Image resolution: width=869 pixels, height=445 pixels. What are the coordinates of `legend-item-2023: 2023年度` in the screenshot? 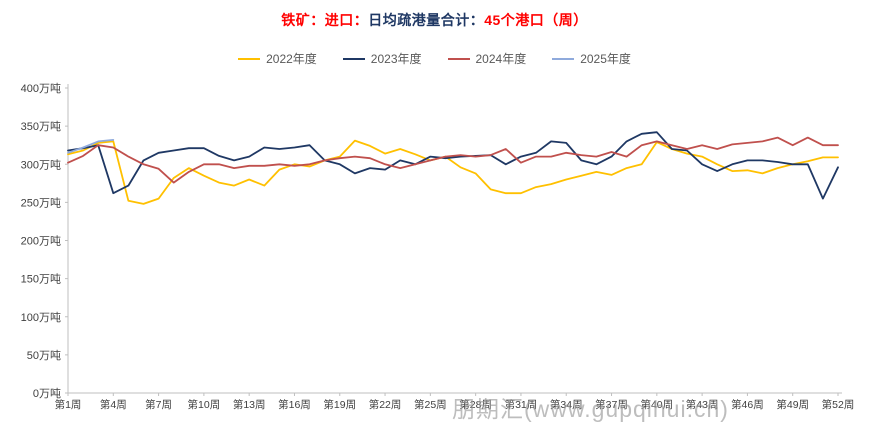 It's located at (382, 58).